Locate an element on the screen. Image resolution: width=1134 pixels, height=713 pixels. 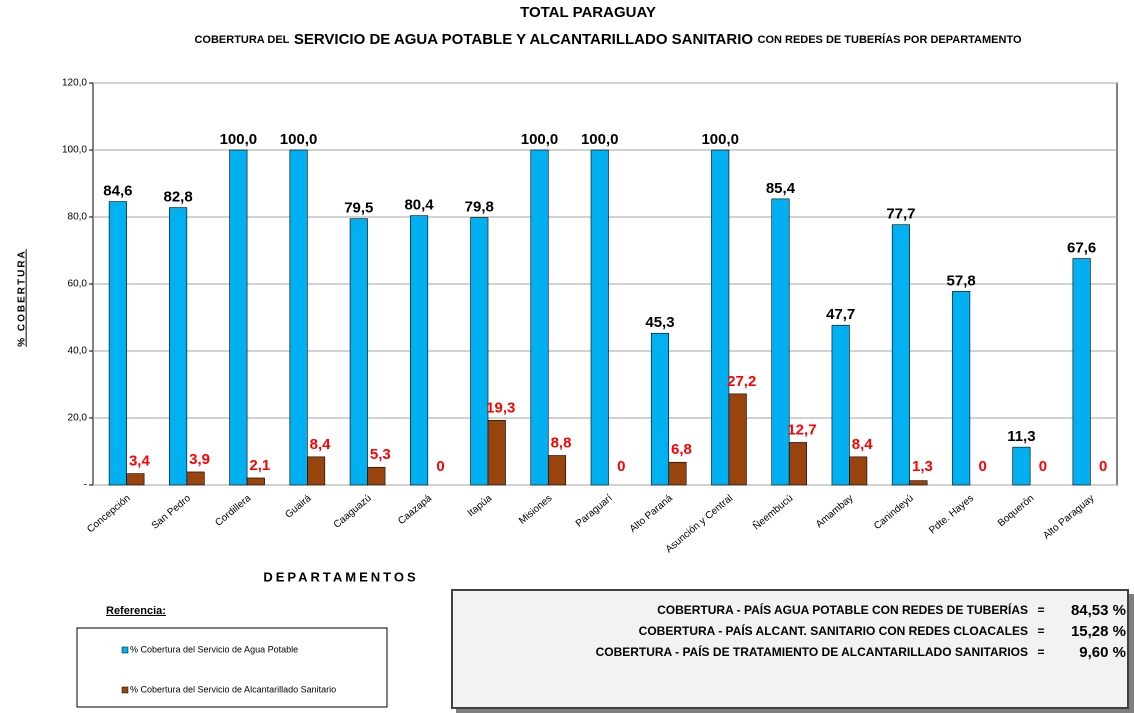
y-tick-label: 100,0 is located at coordinates (74, 150).